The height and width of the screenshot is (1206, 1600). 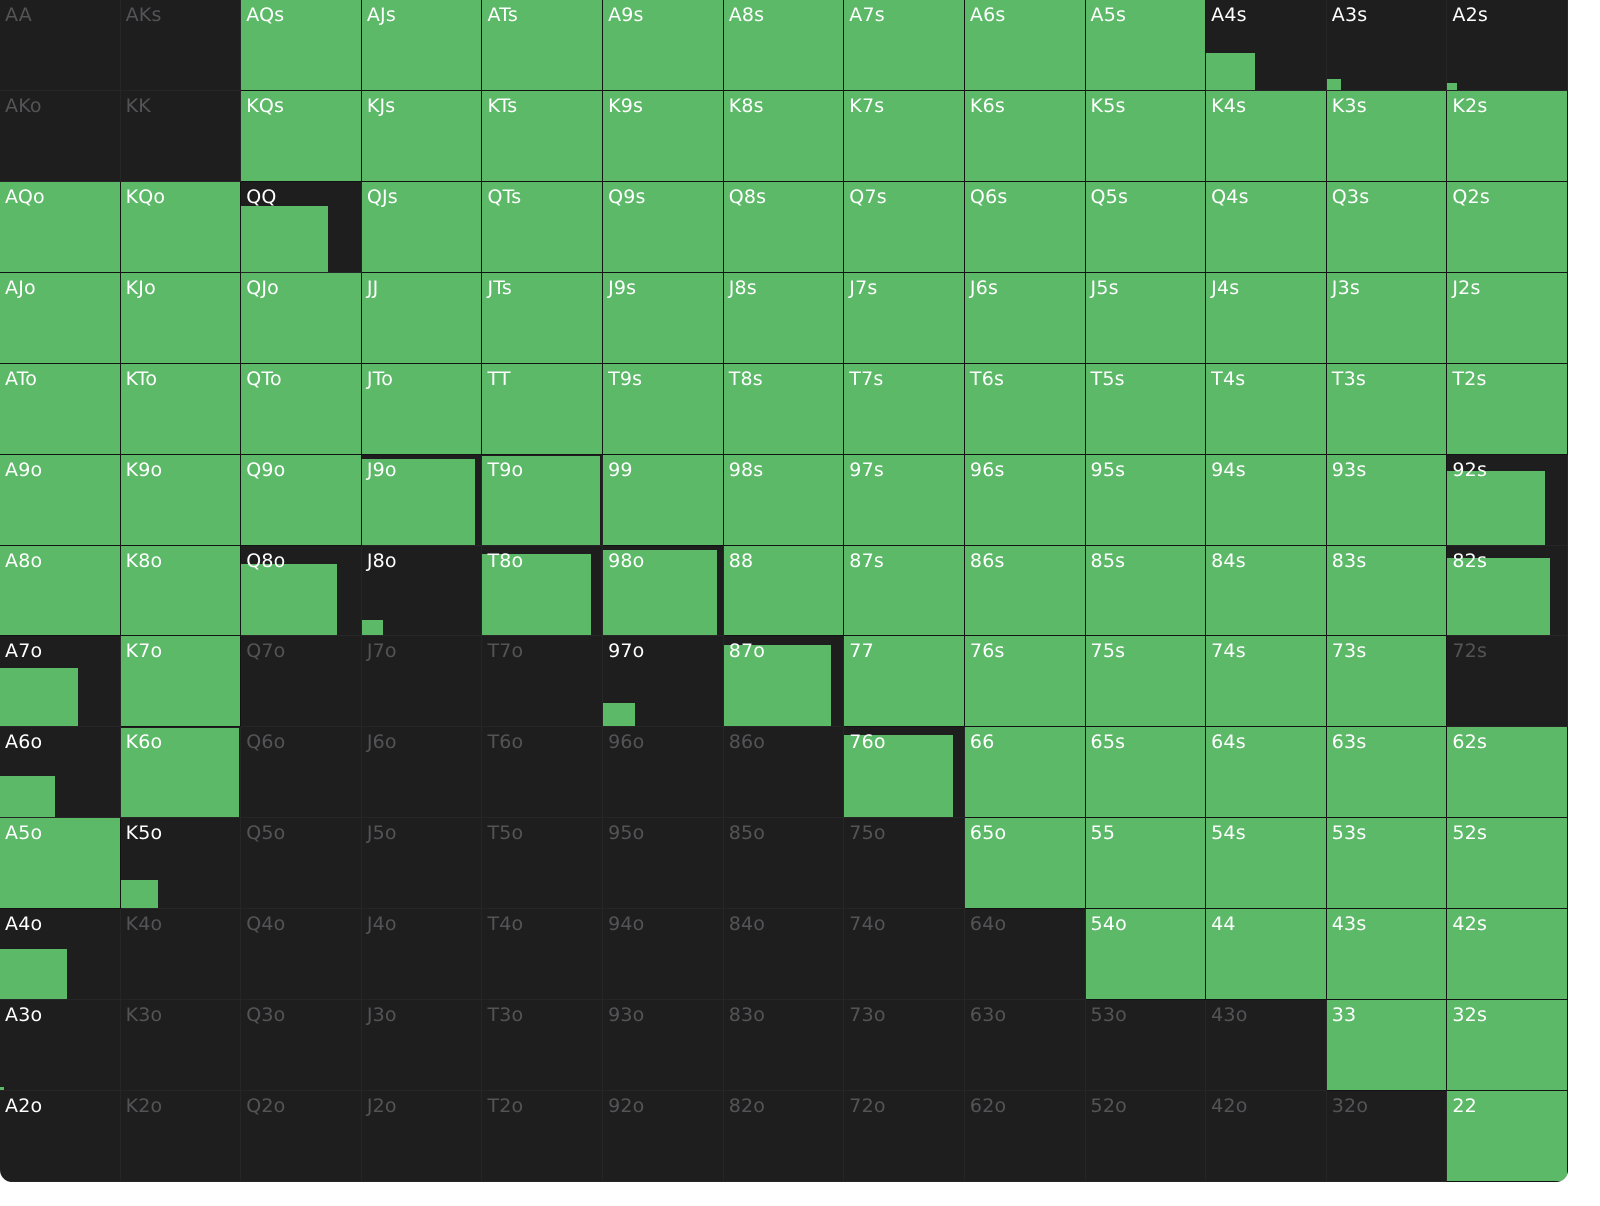 What do you see at coordinates (60, 136) in the screenshot?
I see `hand-cell: AKo` at bounding box center [60, 136].